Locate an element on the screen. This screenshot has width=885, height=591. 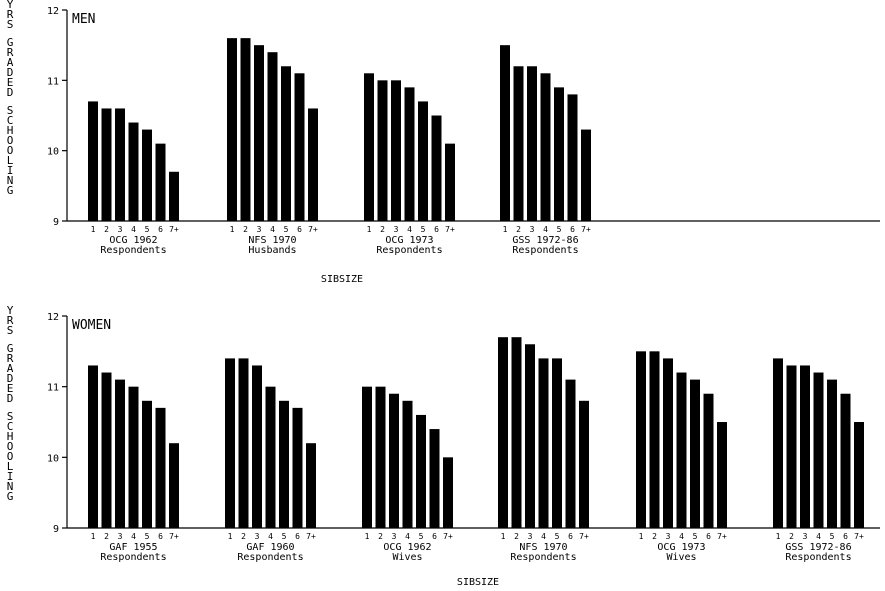
group-sublabel: Wives is located at coordinates (681, 557).